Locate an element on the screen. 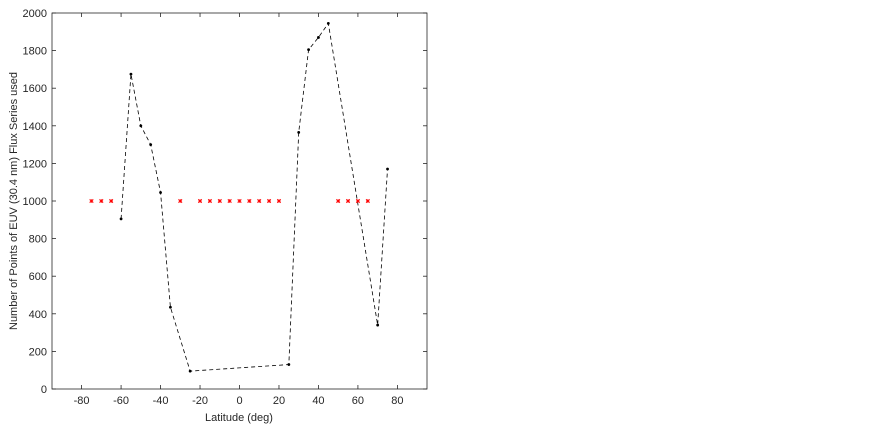  x-tick-label: 60 is located at coordinates (358, 401).